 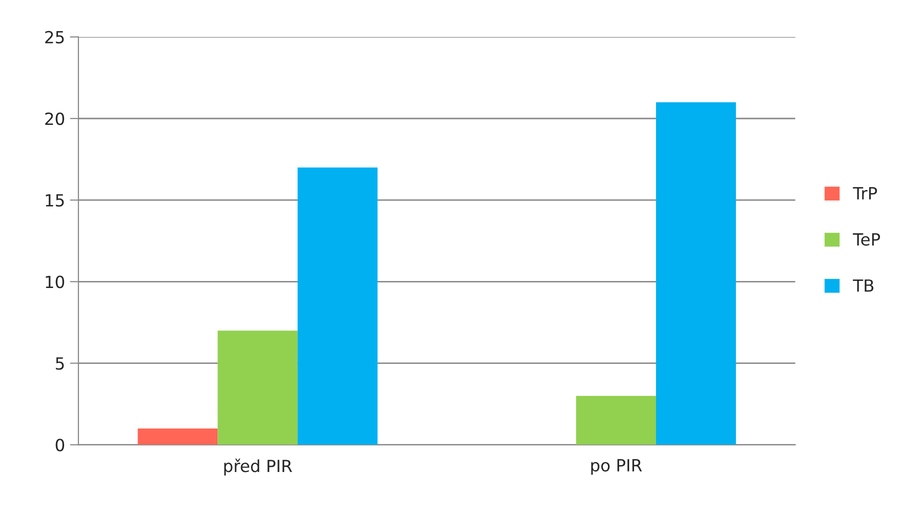 What do you see at coordinates (866, 239) in the screenshot?
I see `legend-label: TeP` at bounding box center [866, 239].